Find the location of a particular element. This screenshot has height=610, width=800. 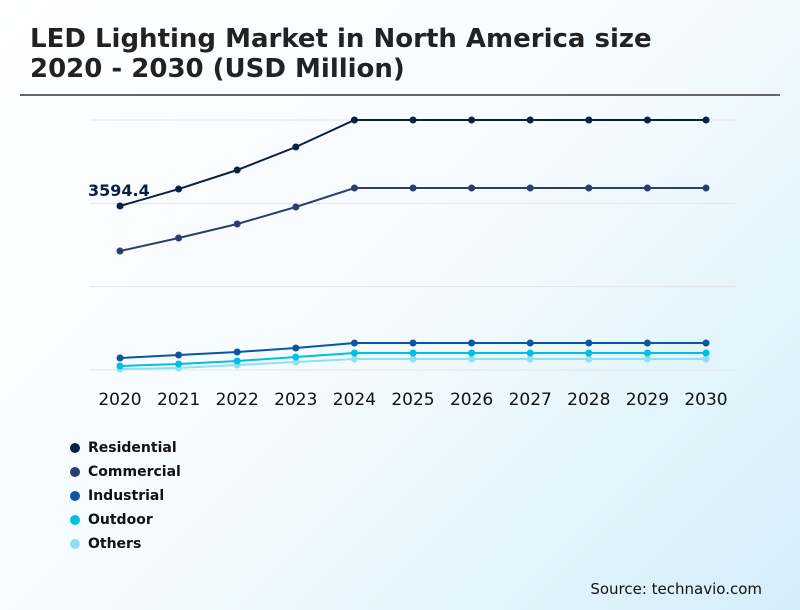

x-tick-label: 2030 is located at coordinates (705, 400).